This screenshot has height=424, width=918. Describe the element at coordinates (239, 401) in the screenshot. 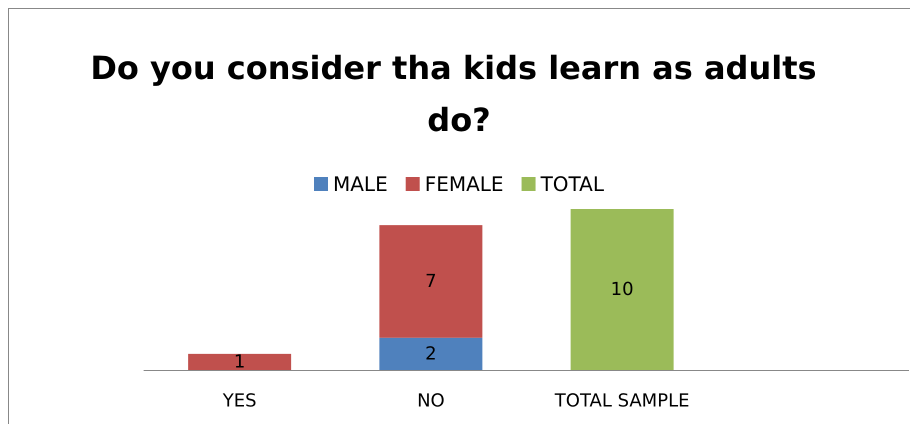

I see `x-tick-label: YES` at that location.